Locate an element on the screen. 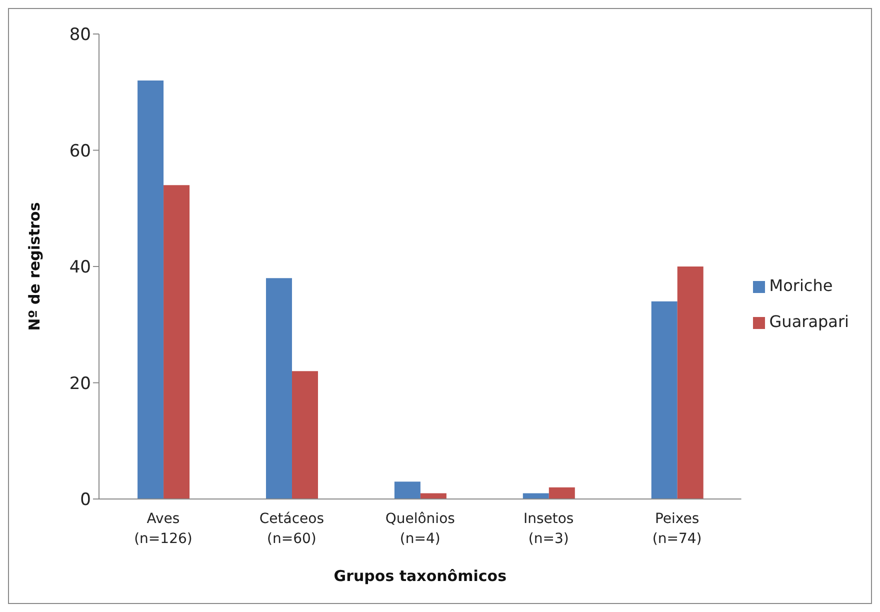  legend-label: Guarapari is located at coordinates (809, 321).